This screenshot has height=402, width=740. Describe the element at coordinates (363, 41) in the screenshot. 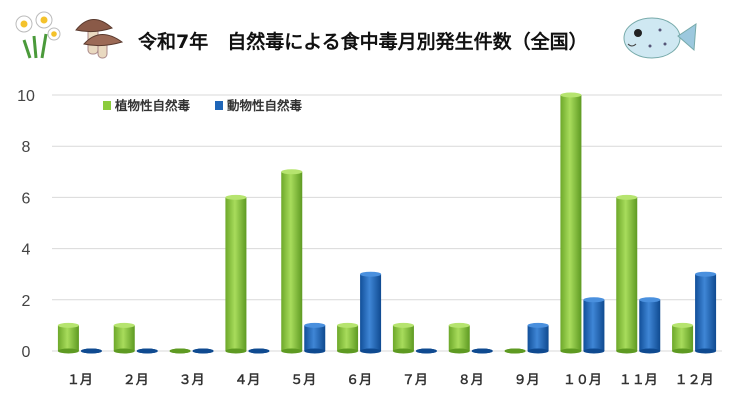

I see `chart-title: 令和7年 自然毒による食中毒月別発生件数（全国）` at that location.